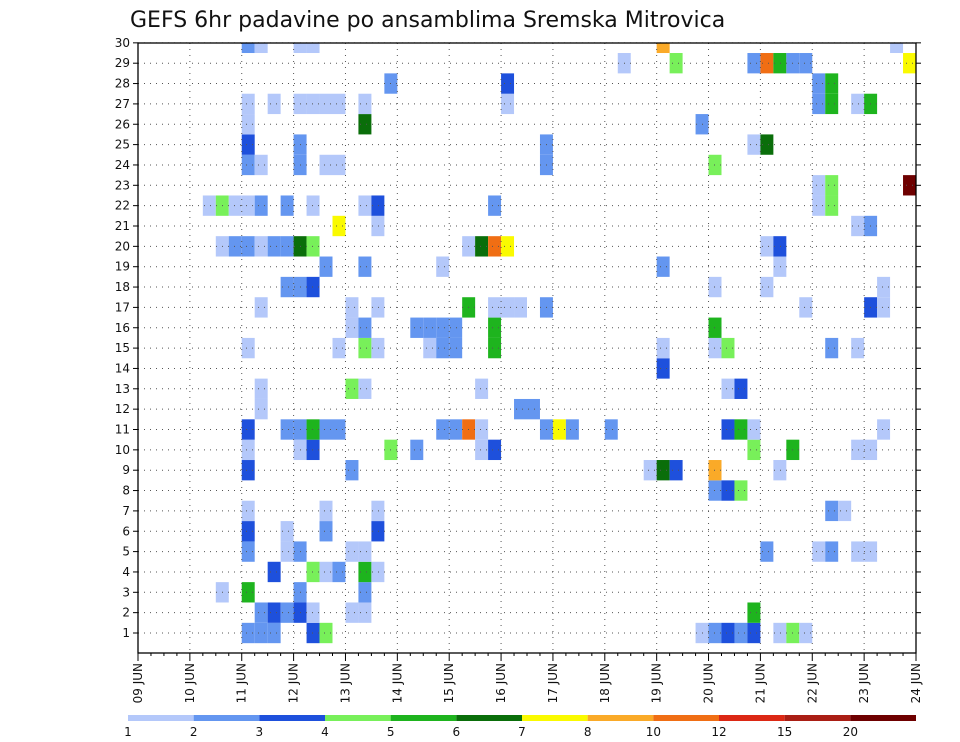 This screenshot has height=742, width=960. I want to click on x-tick-label: 13 JUN, so click(345, 683).